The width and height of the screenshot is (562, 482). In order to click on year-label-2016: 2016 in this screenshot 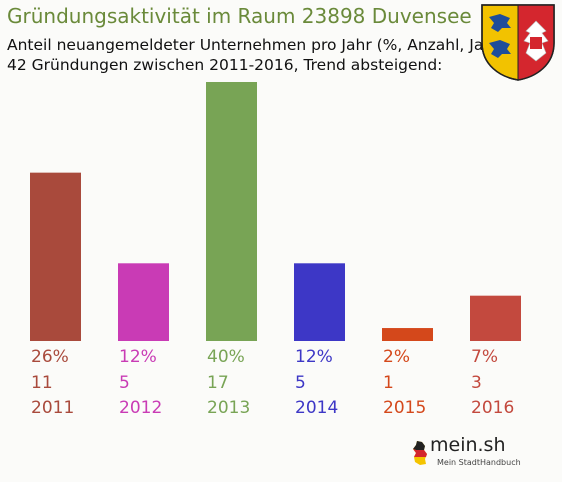, I will do `click(493, 408)`.